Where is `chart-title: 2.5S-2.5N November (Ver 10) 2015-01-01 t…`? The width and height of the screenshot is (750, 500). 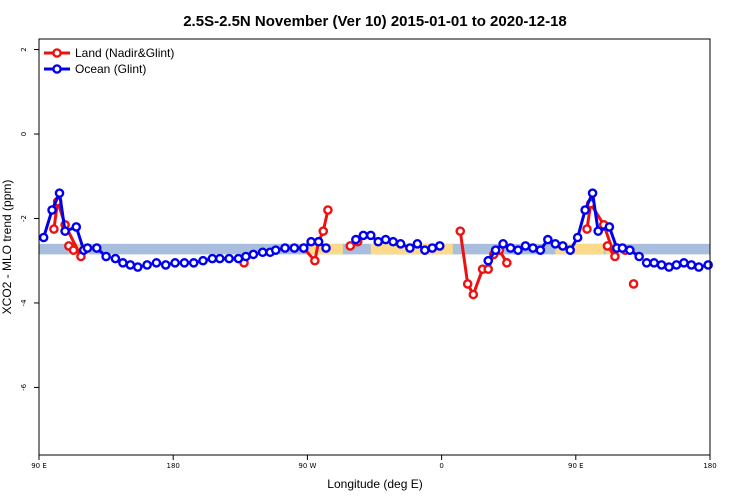
chart-title: 2.5S-2.5N November (Ver 10) 2015-01-01 t… is located at coordinates (375, 21).